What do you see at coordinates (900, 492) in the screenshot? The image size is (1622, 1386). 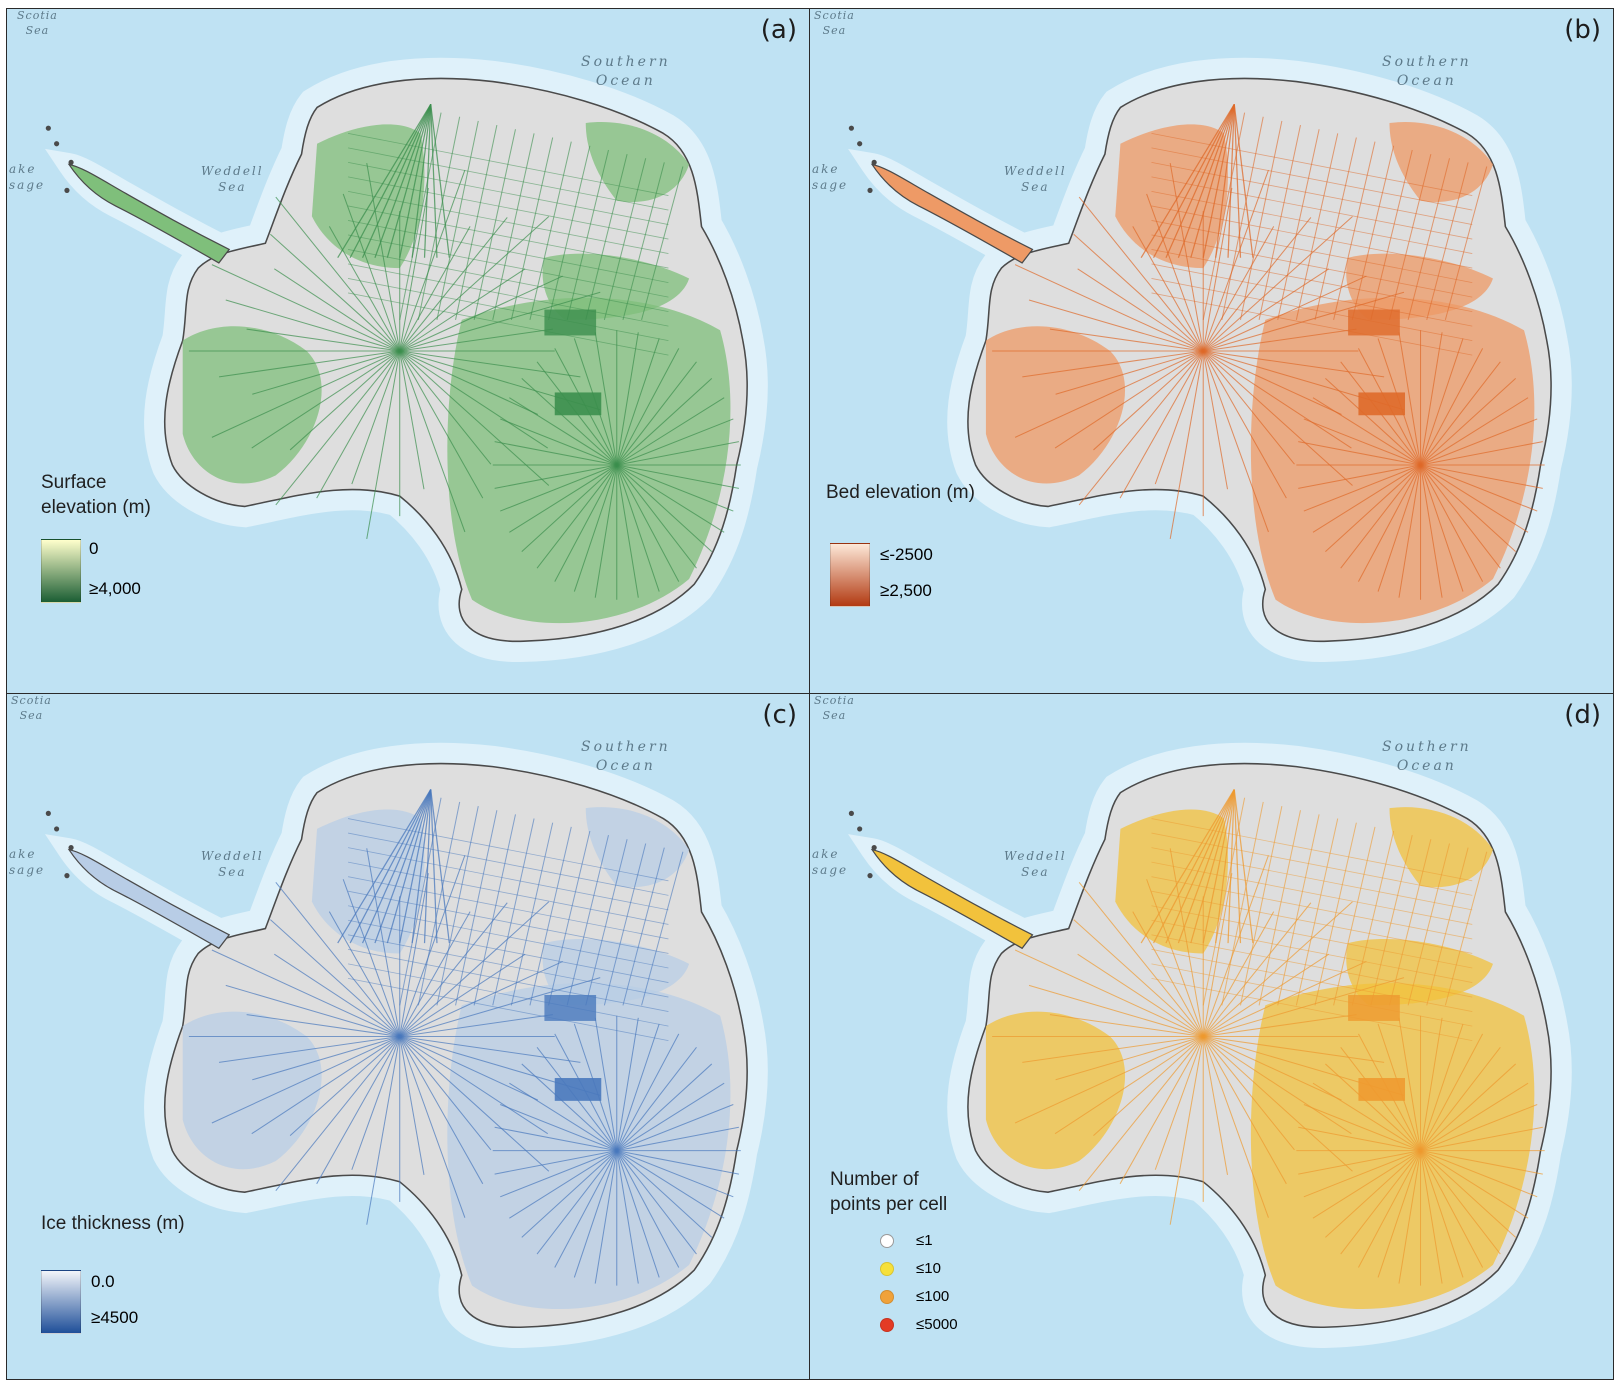 I see `legend-title: Bed elevation (m)` at bounding box center [900, 492].